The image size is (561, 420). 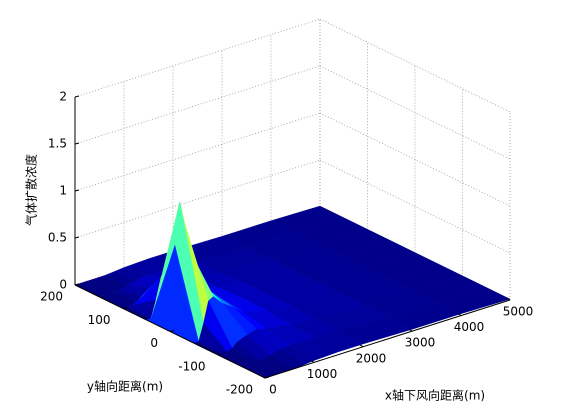 What do you see at coordinates (31, 190) in the screenshot?
I see `z-axis-label: 气体扩散浓度` at bounding box center [31, 190].